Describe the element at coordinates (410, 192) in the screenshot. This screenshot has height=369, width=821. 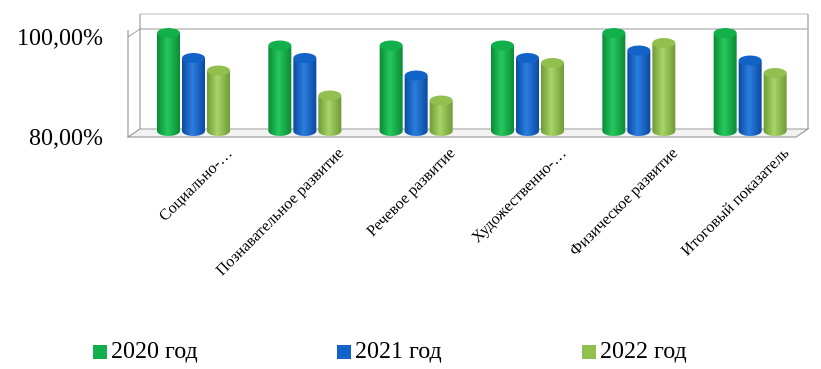
I see `category-label: Речевое развитие` at that location.